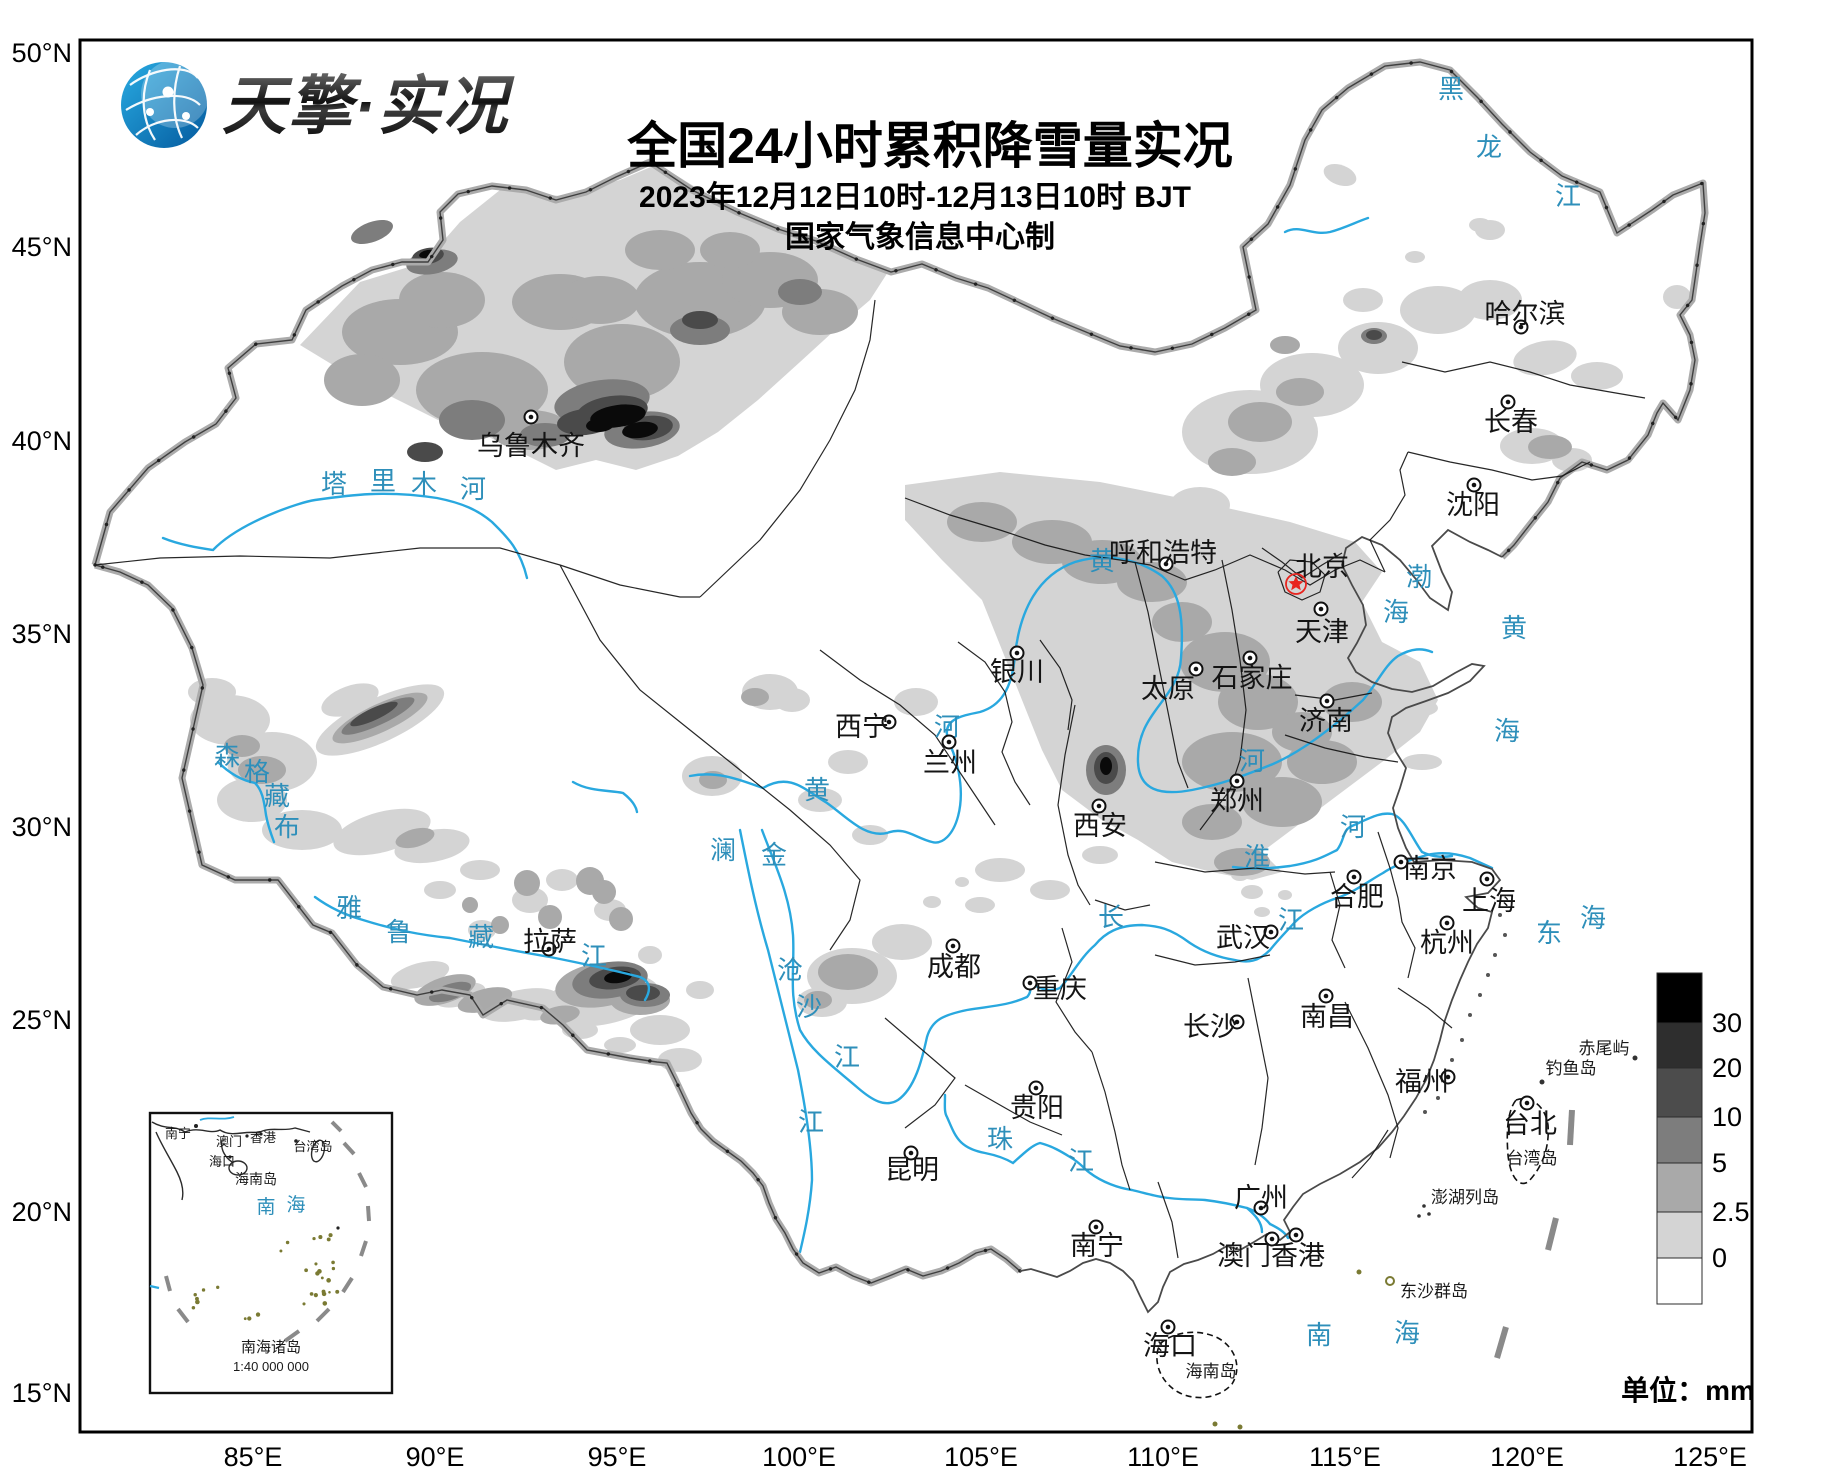 Image resolution: width=1840 pixels, height=1475 pixels. I want to click on city-label: 长沙, so click(1210, 1027).